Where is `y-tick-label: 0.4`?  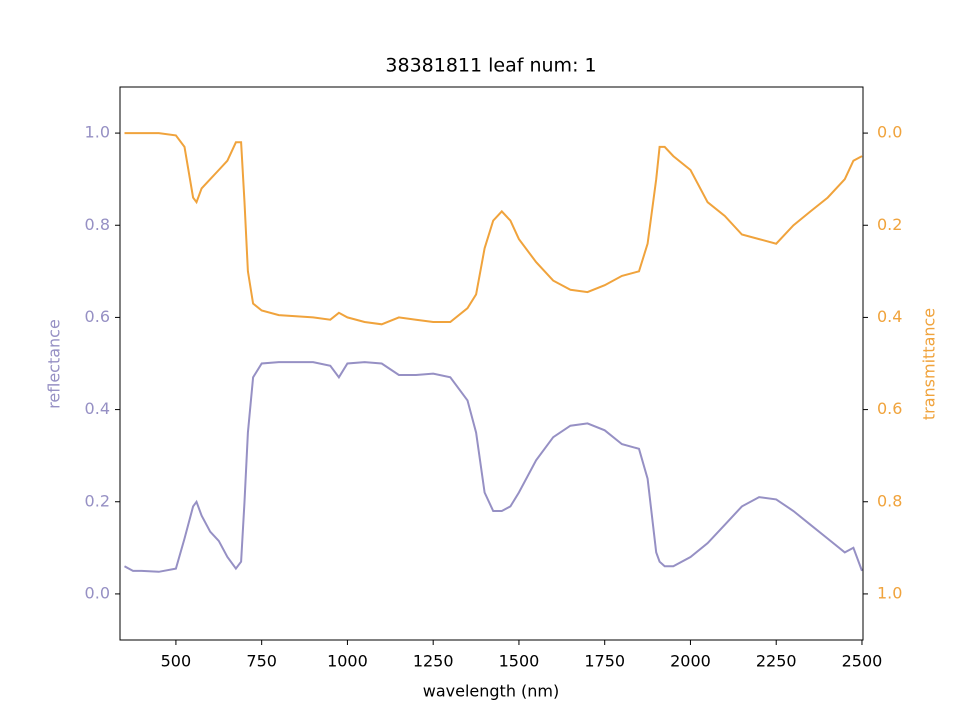 y-tick-label: 0.4 is located at coordinates (97, 408).